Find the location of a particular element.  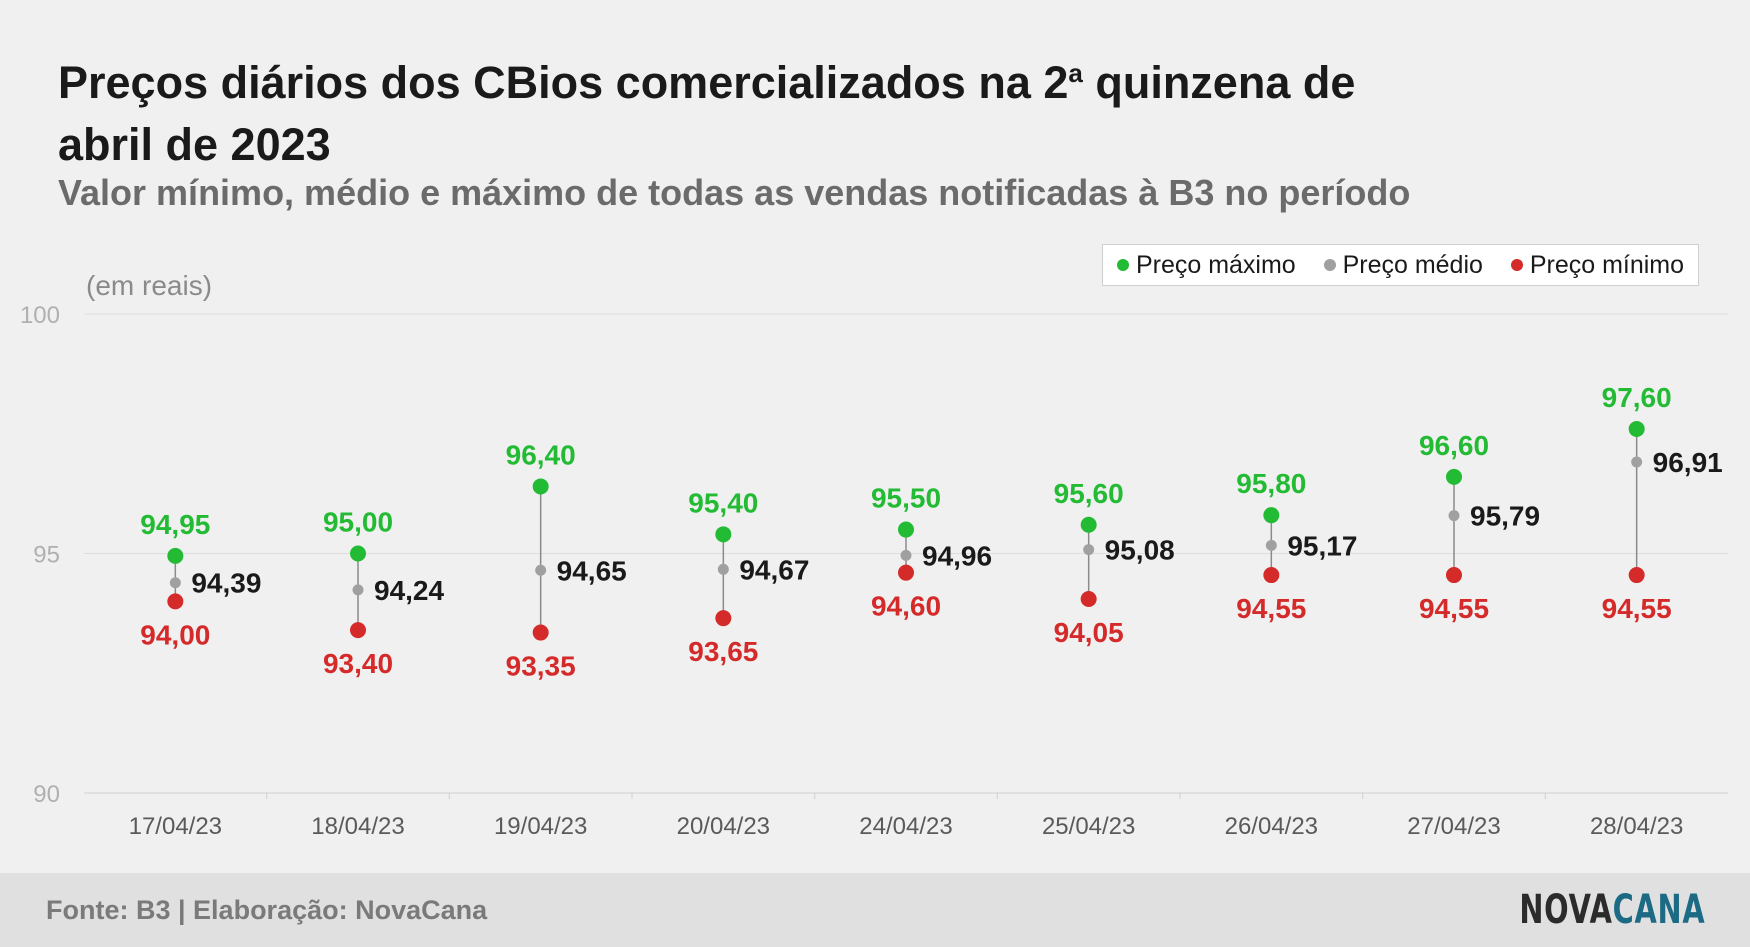

max-value-label: 97,60 is located at coordinates (1637, 397).